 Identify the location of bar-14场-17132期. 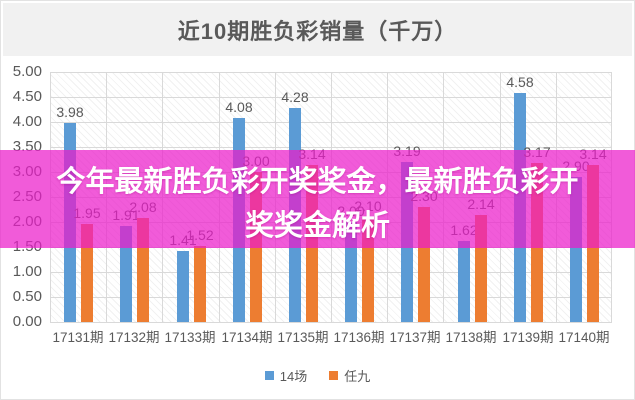
(126, 274).